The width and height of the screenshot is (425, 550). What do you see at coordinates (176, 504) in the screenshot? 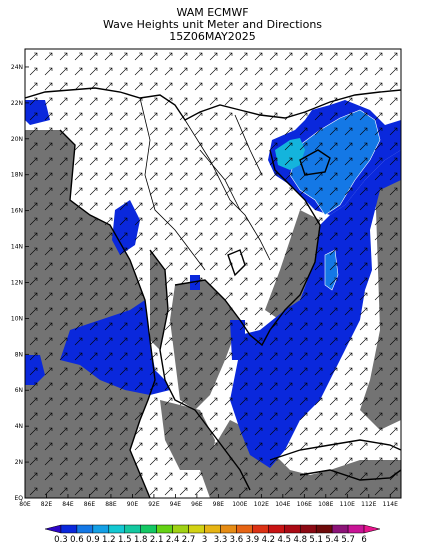
I see `x-tick-label: 94E` at bounding box center [176, 504].